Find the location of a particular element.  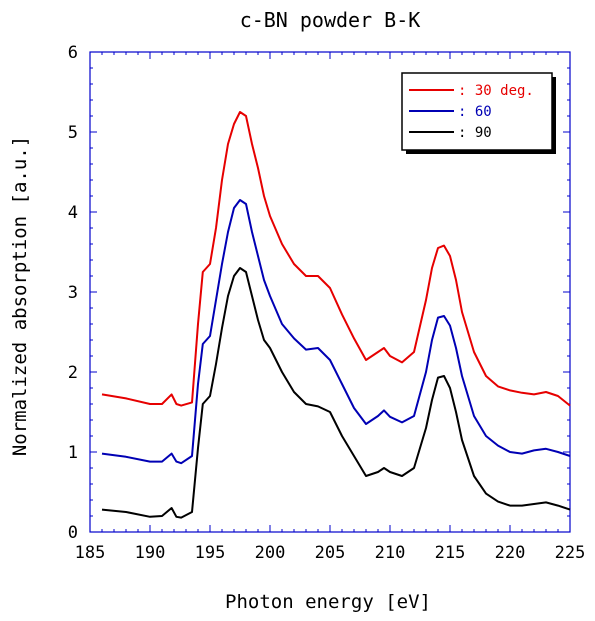

y-tick-label: 2 is located at coordinates (73, 373).